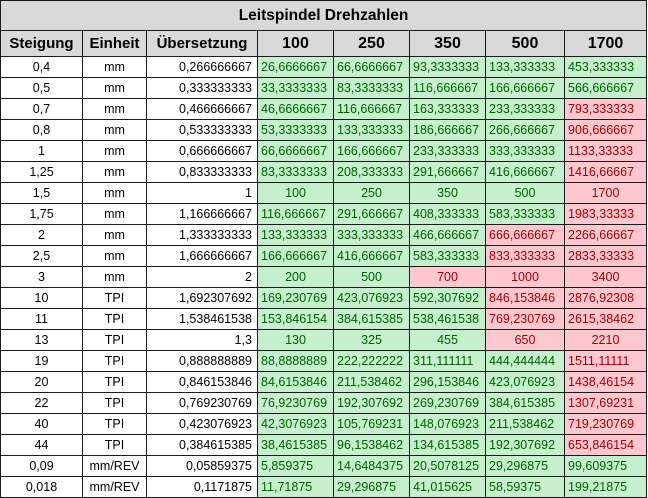 This screenshot has width=648, height=498. I want to click on cell-speed-100: 66,6666667, so click(295, 151).